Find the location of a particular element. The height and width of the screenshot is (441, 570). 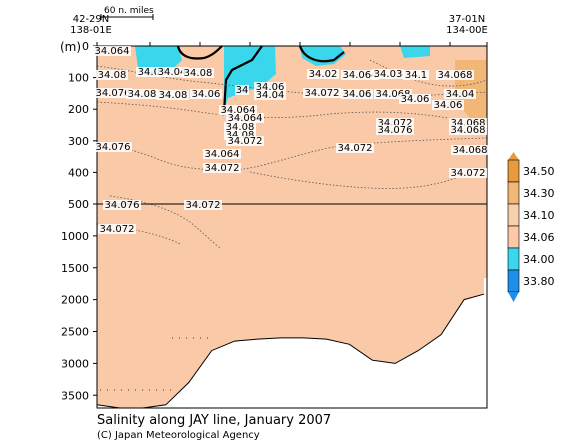

contour-label: 34.03 is located at coordinates (388, 74).